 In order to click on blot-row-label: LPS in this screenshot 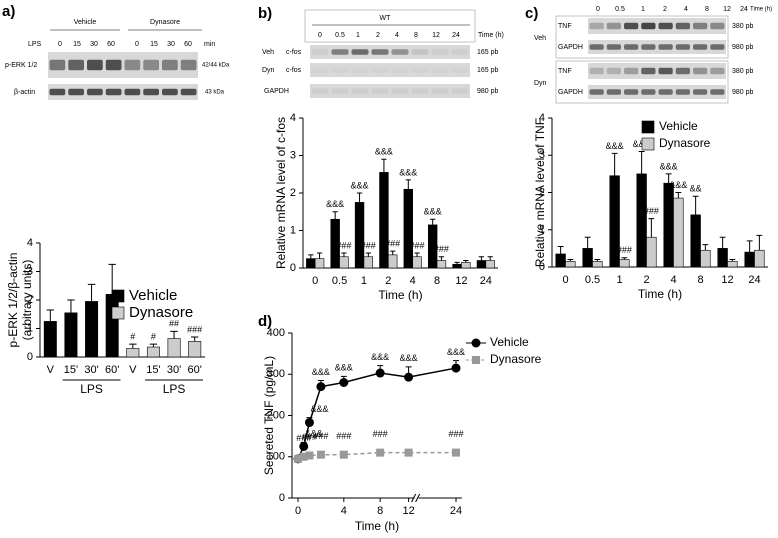, I will do `click(35, 44)`.